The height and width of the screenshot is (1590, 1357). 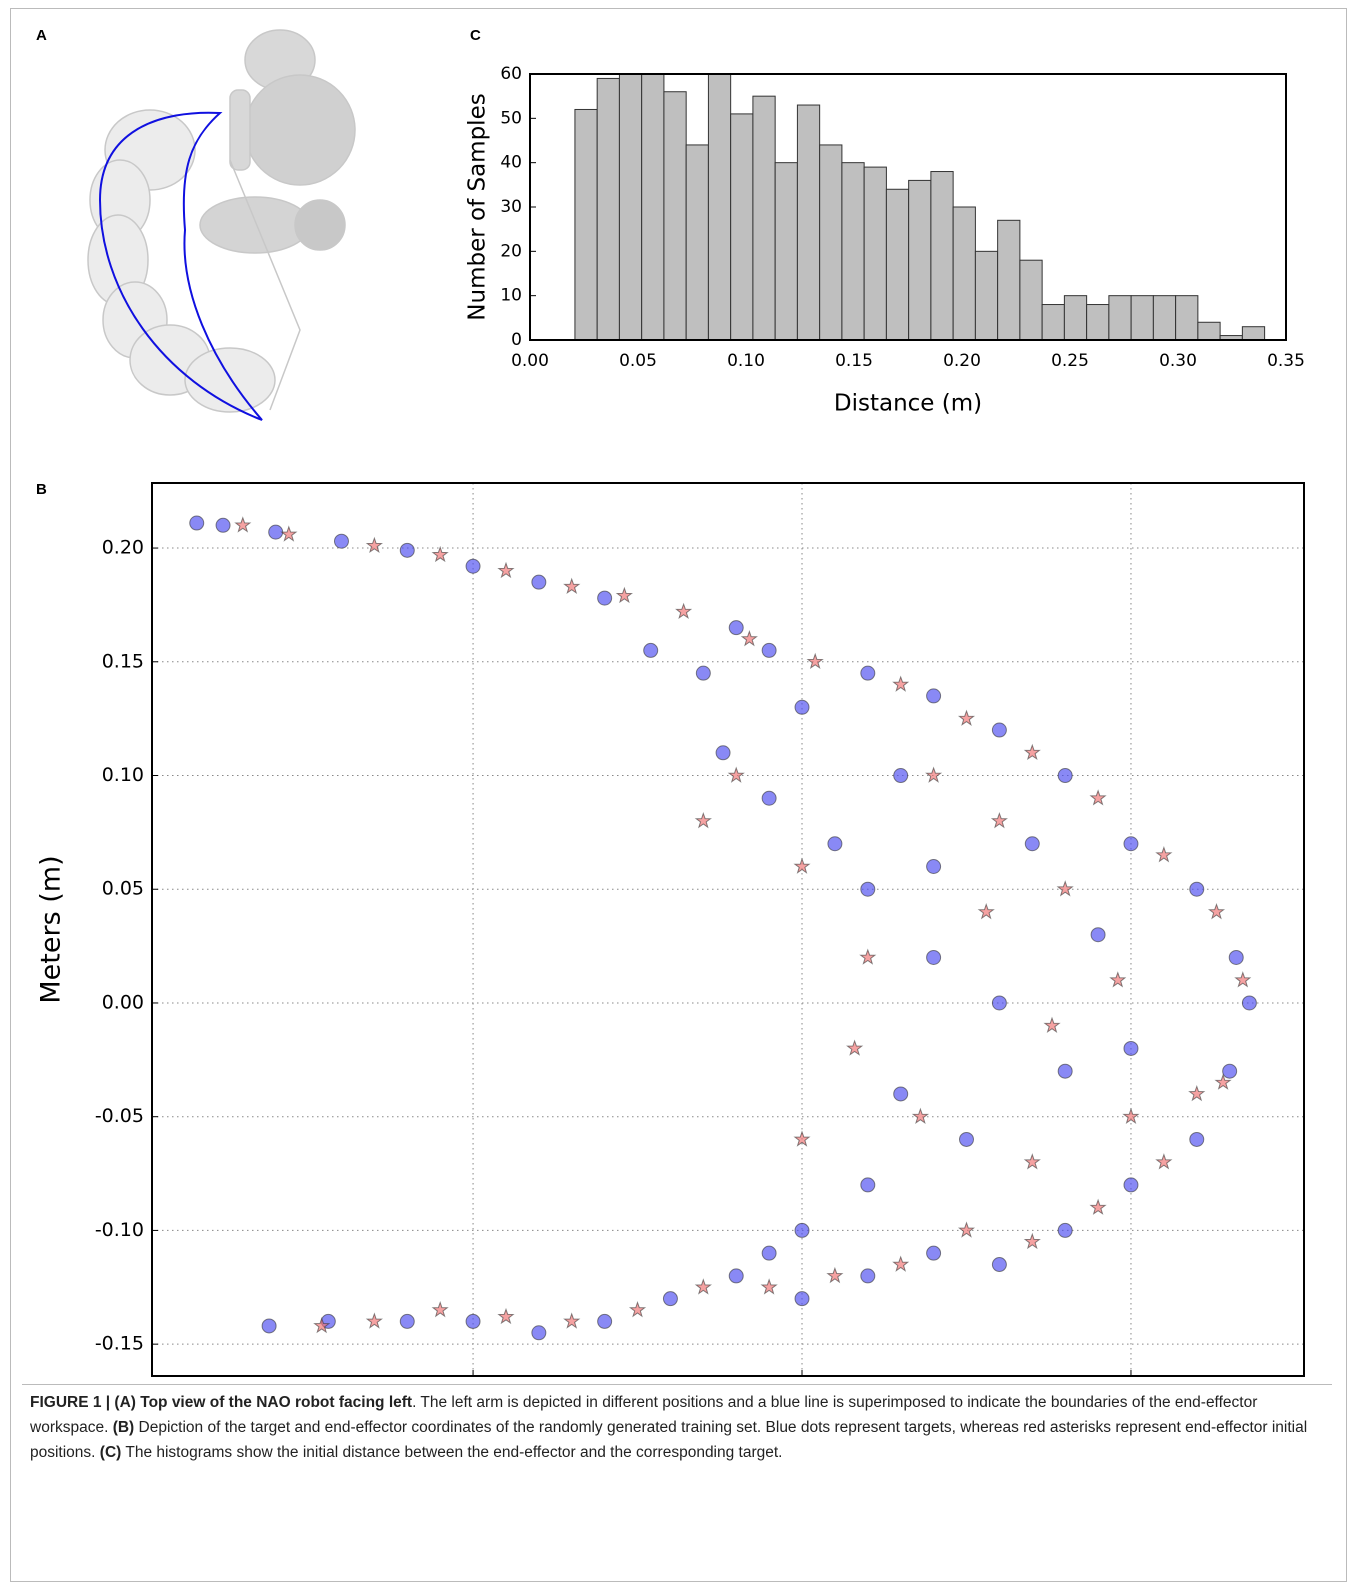 I want to click on separator, so click(x=677, y=1384).